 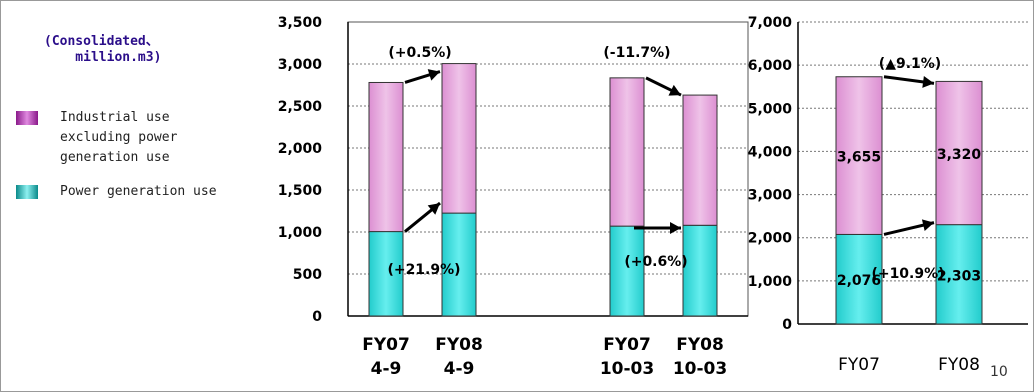 I want to click on annotation-label: (-11.7%), so click(x=636, y=53).